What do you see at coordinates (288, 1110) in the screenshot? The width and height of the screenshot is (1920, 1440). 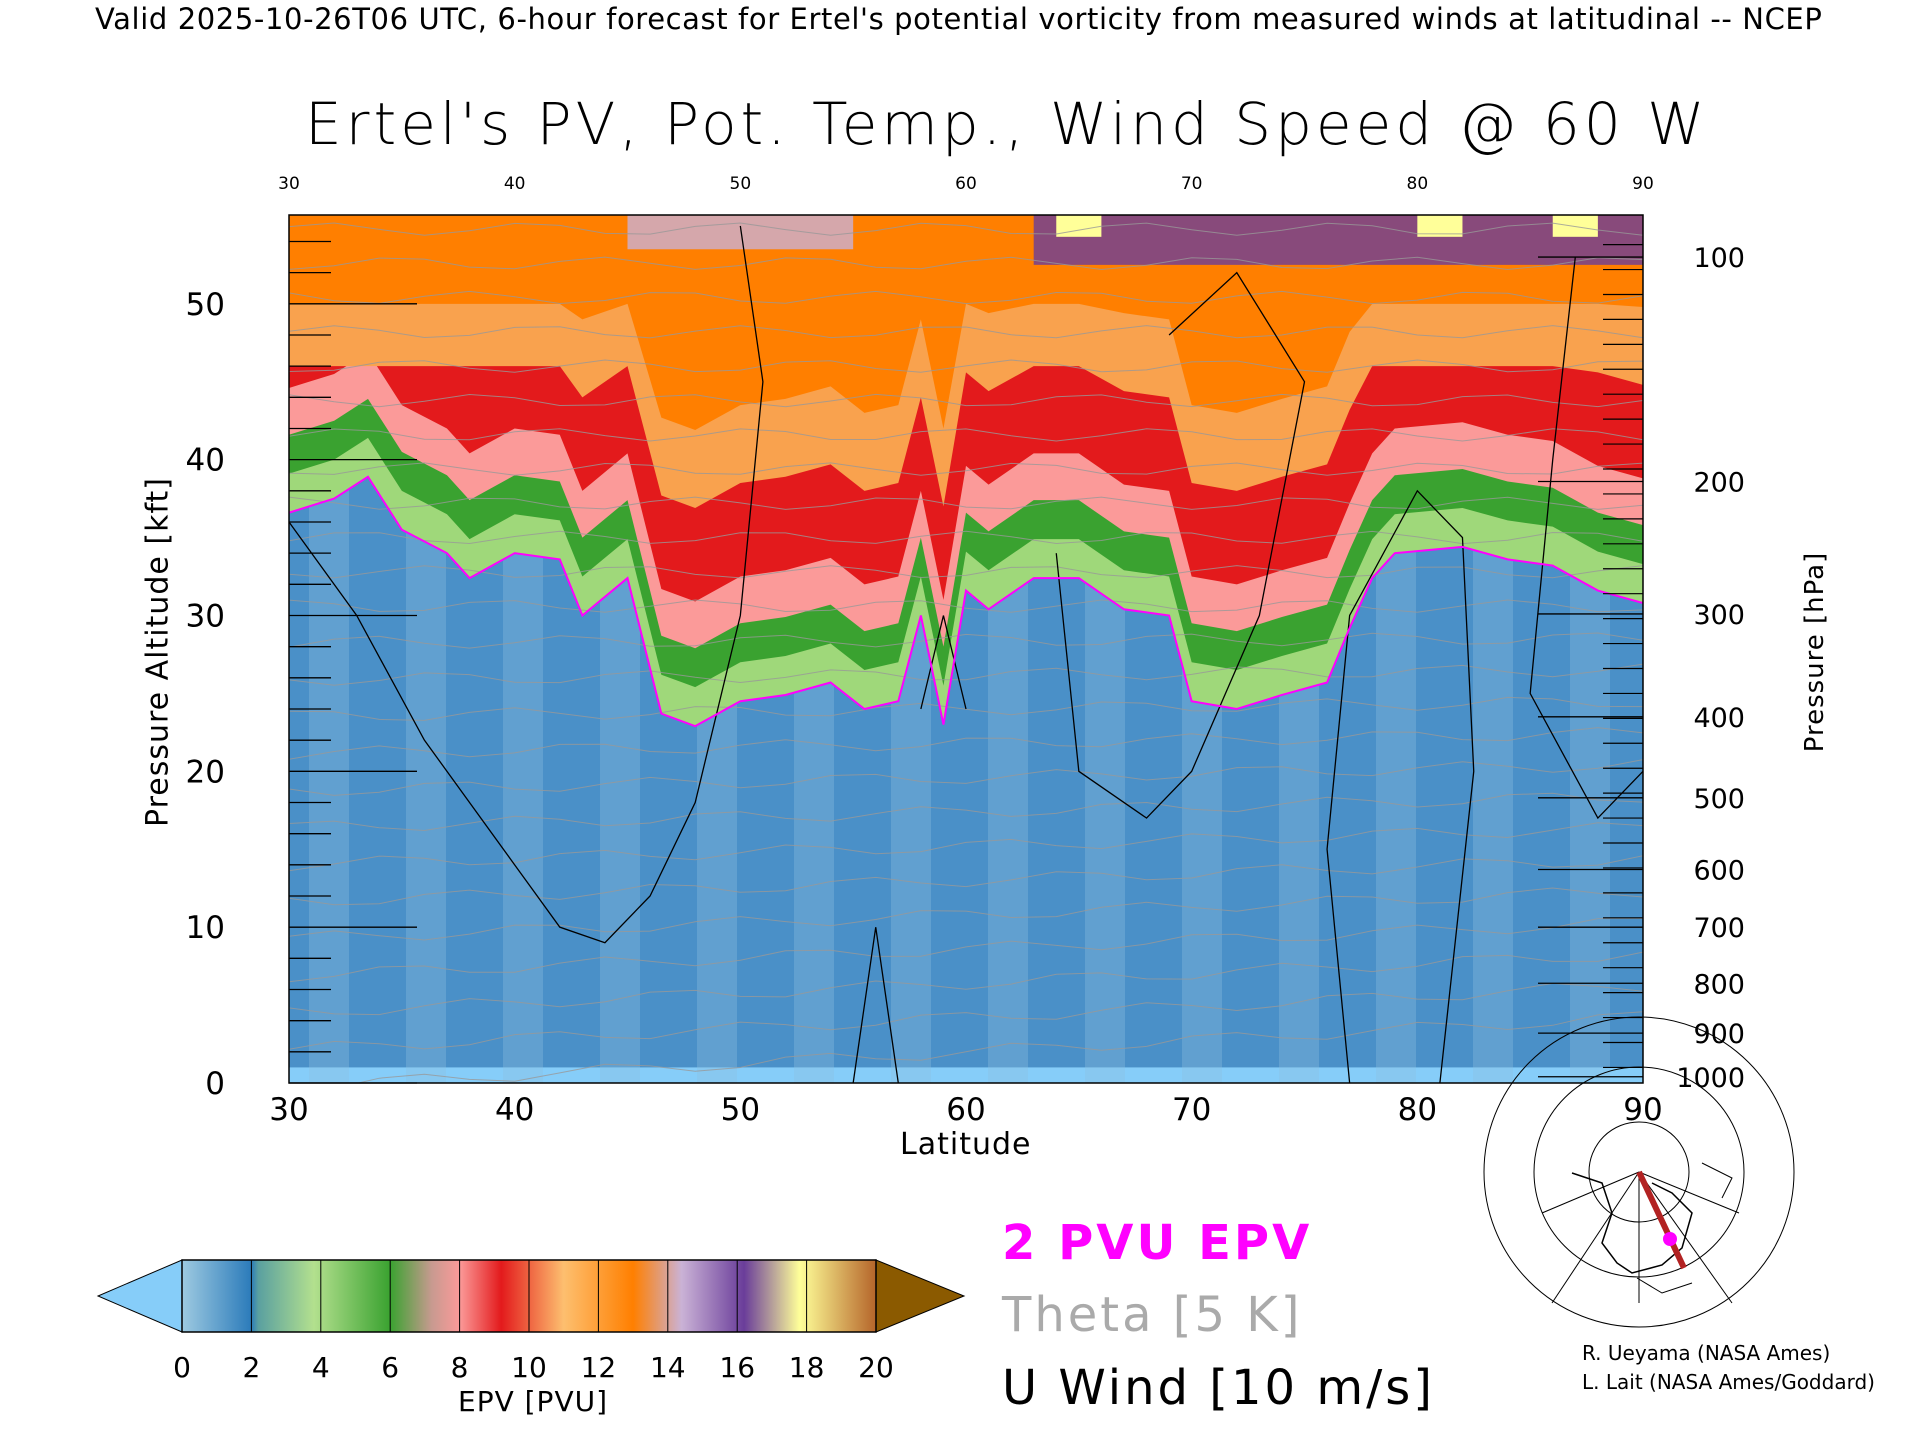 I see `x-tick-label: 30` at bounding box center [288, 1110].